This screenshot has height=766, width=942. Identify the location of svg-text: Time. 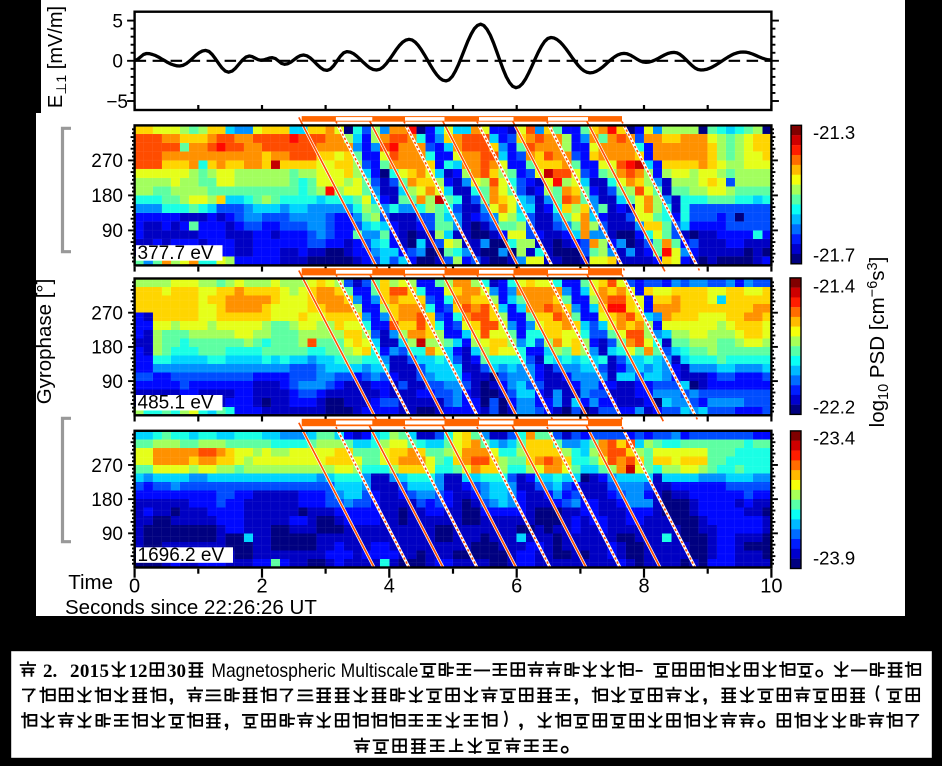
(90, 582).